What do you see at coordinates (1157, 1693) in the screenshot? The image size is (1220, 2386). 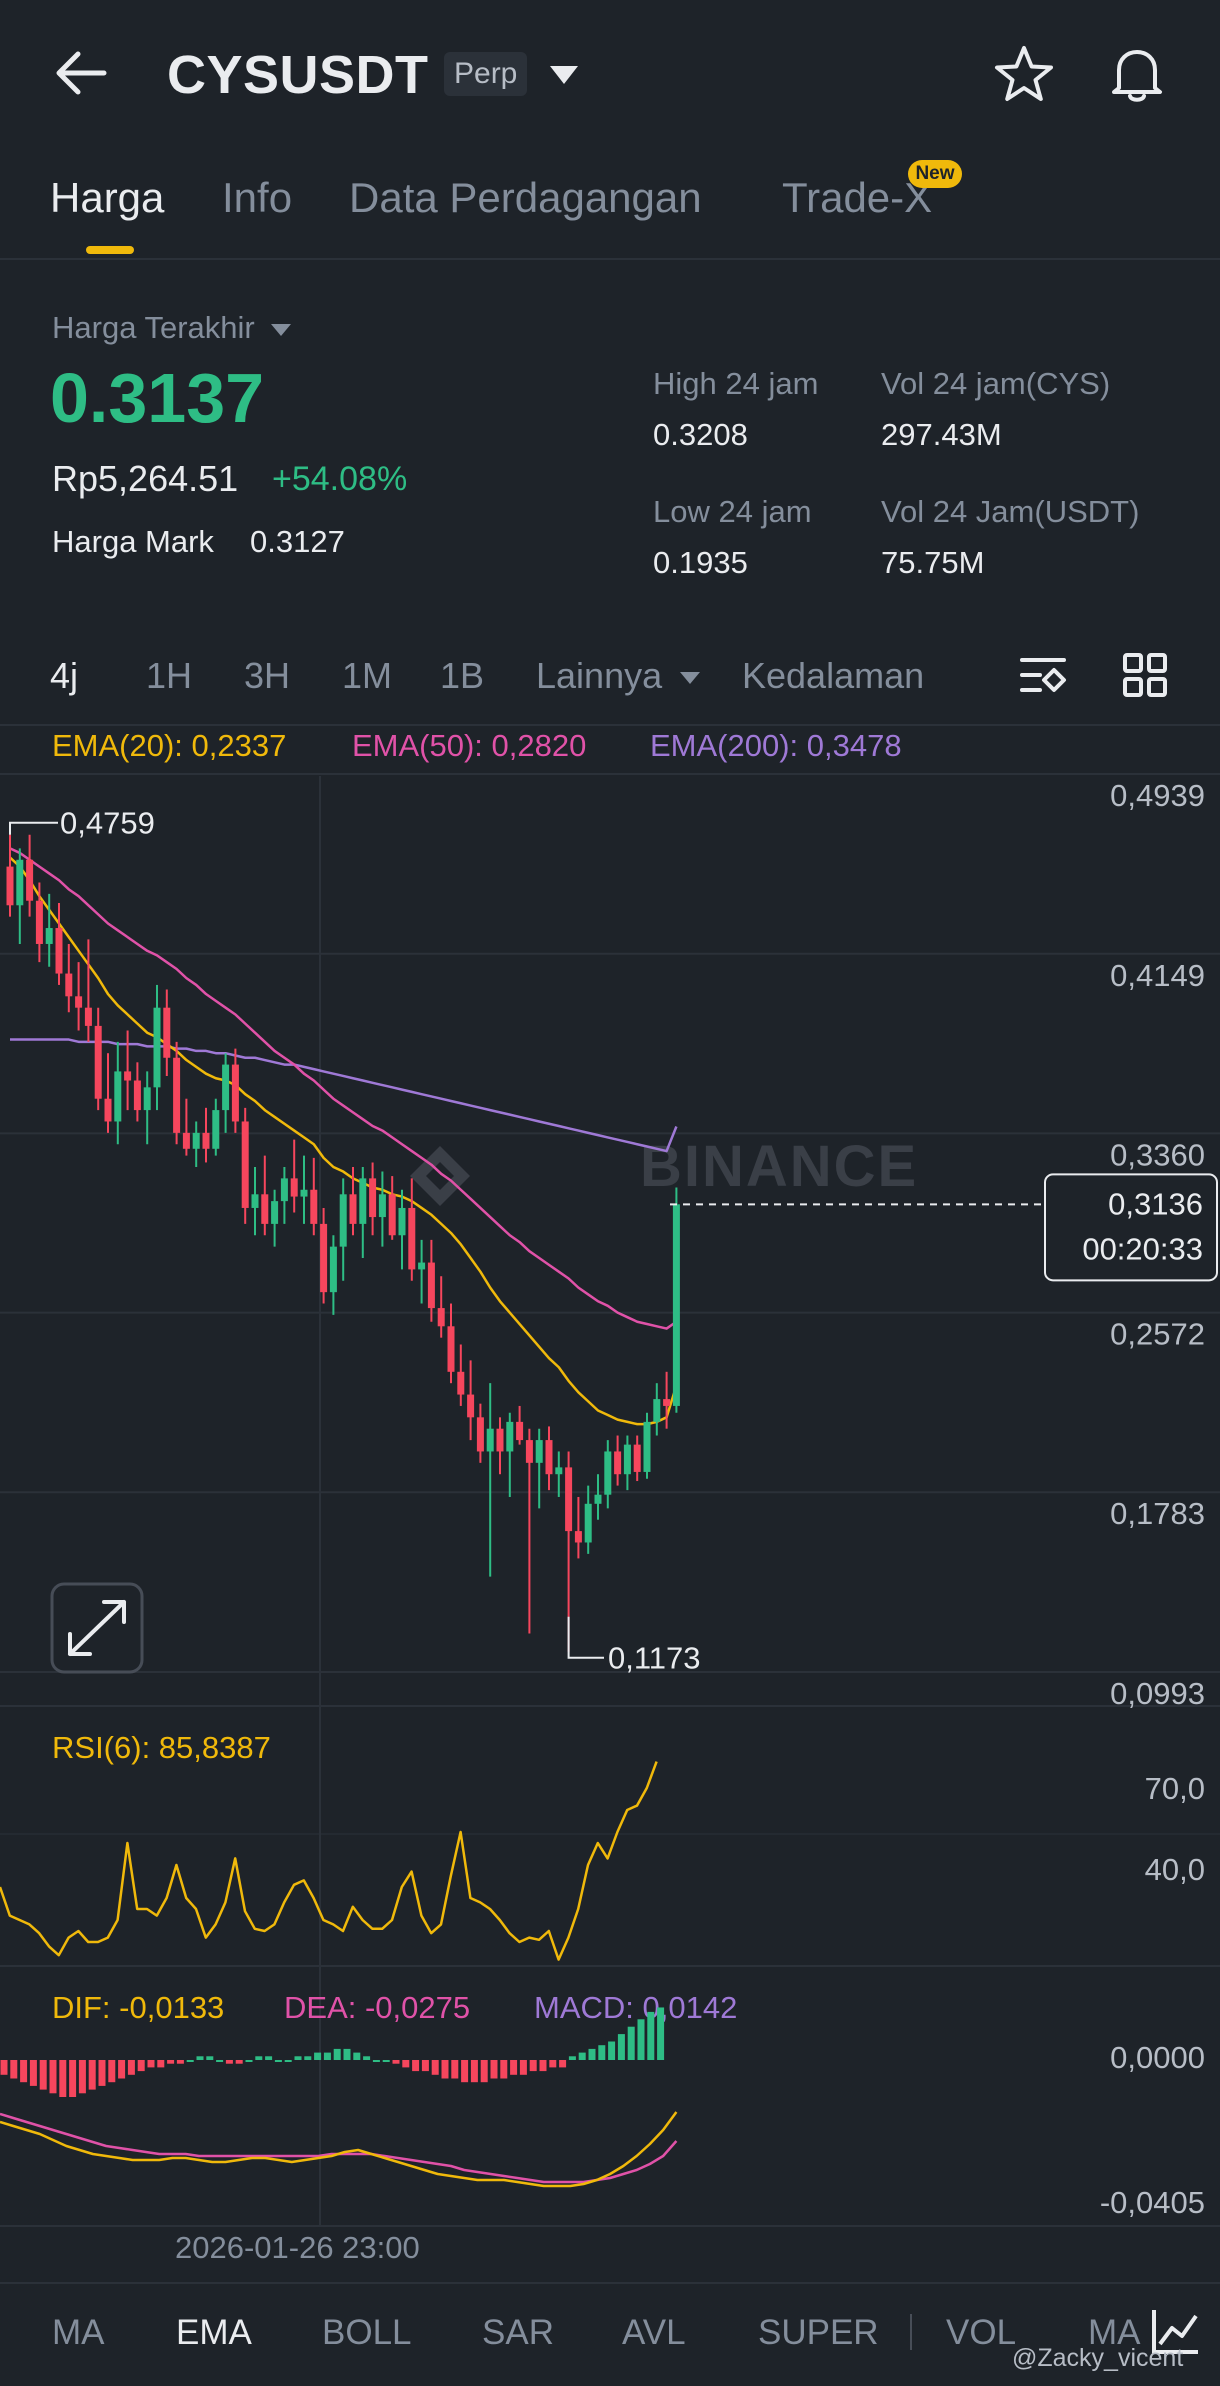 I see `y-tick-label: 0,0993` at bounding box center [1157, 1693].